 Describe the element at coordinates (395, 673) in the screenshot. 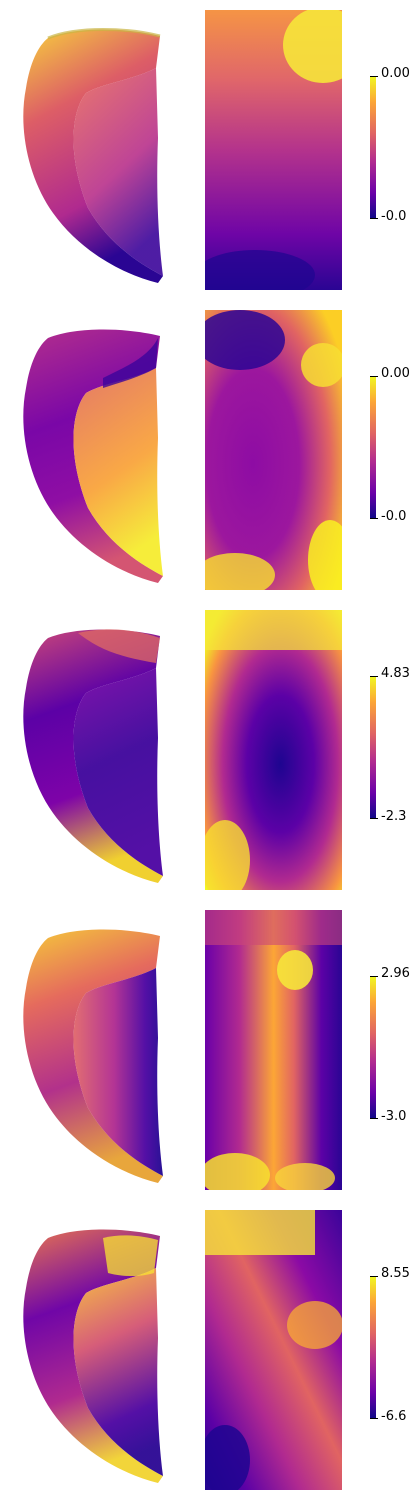

I see `colorbar-max-label: 4.83` at that location.